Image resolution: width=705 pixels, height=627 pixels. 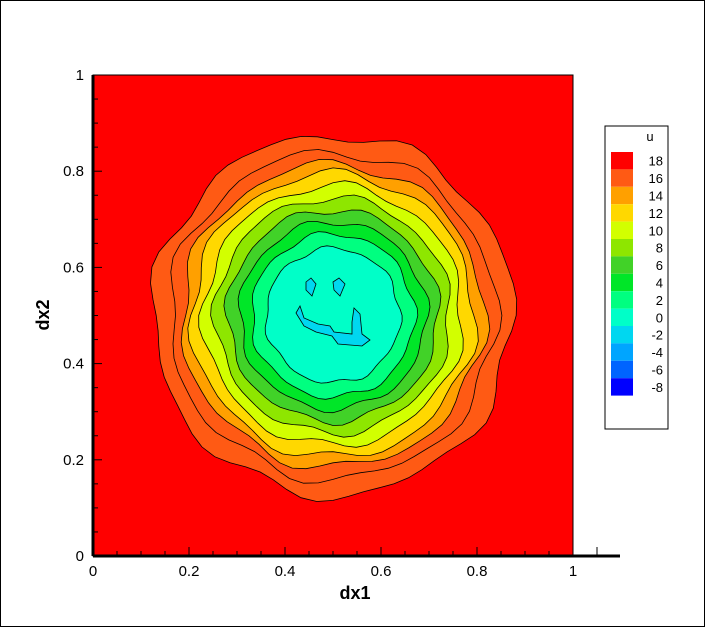 What do you see at coordinates (333, 326) in the screenshot?
I see `artifact-mouth` at bounding box center [333, 326].